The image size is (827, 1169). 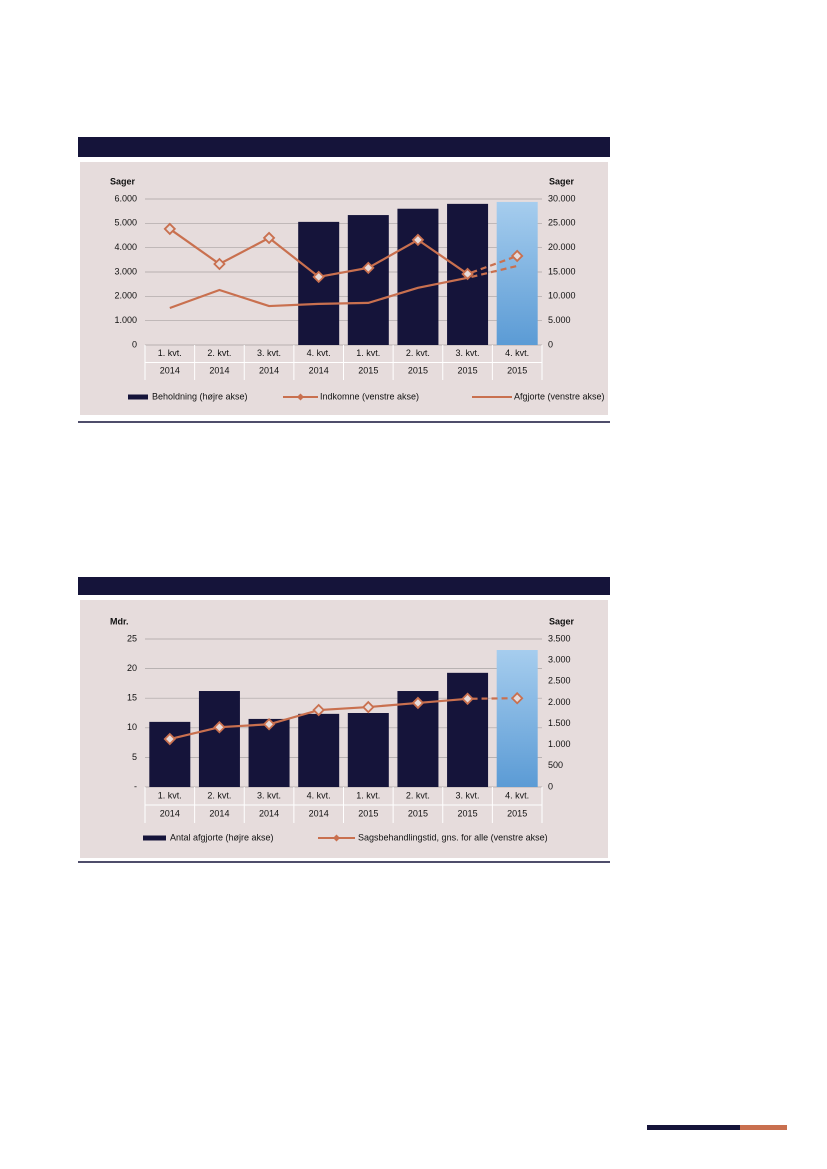 What do you see at coordinates (132, 668) in the screenshot?
I see `y-tick-label: 20` at bounding box center [132, 668].